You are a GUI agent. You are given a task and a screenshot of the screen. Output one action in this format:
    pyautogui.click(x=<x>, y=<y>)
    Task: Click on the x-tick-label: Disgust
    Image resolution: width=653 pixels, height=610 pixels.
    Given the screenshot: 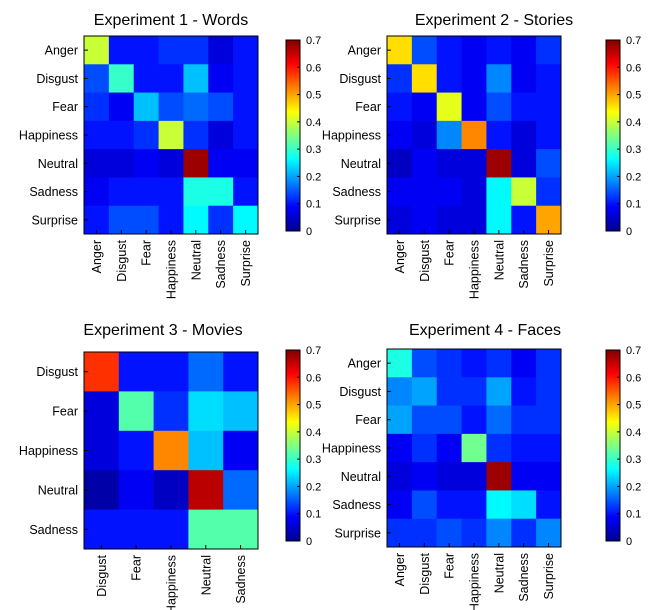 What is the action you would take?
    pyautogui.click(x=102, y=575)
    